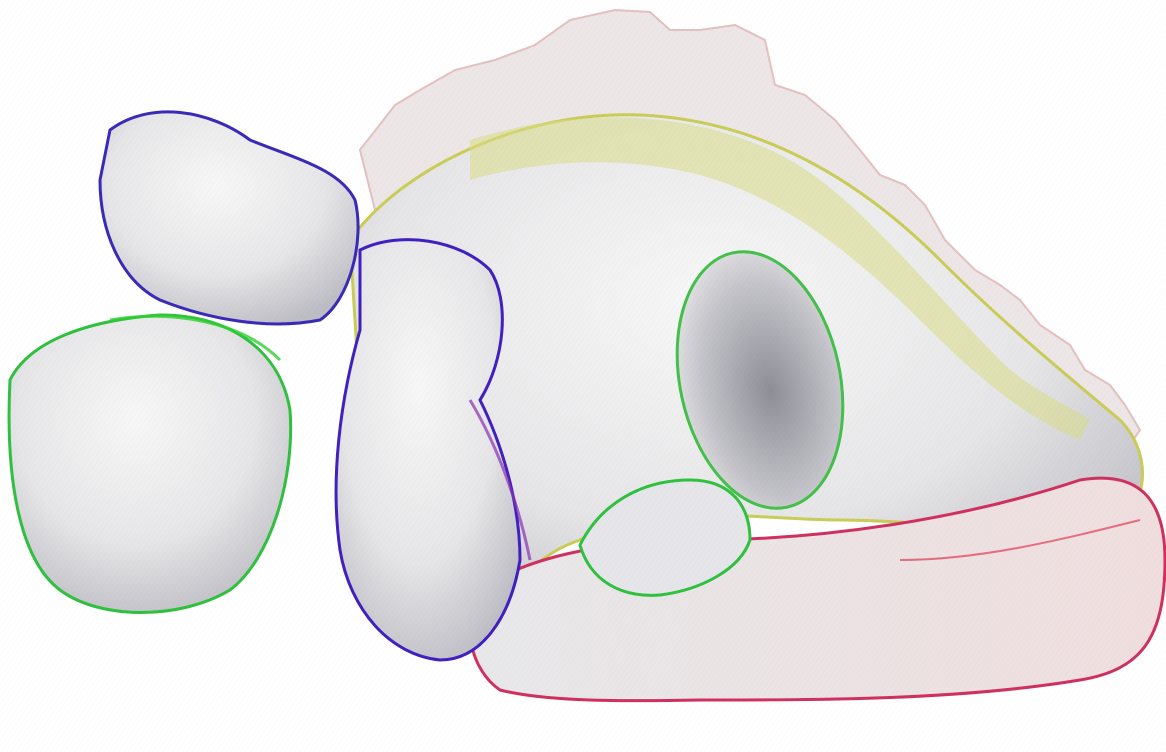  I want to click on rim-accent-purple, so click(500, 480).